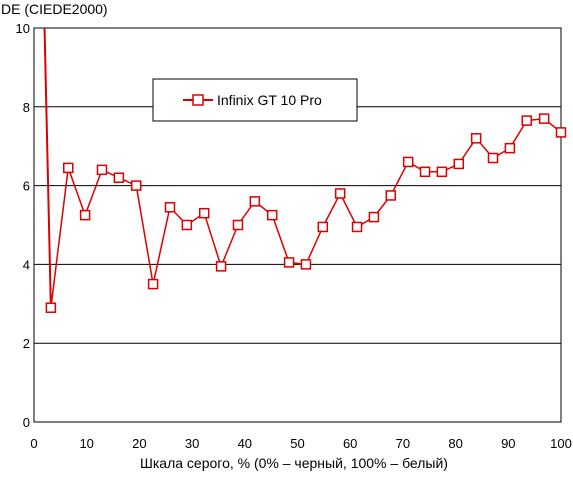  I want to click on y-tick-label: 4, so click(26, 264).